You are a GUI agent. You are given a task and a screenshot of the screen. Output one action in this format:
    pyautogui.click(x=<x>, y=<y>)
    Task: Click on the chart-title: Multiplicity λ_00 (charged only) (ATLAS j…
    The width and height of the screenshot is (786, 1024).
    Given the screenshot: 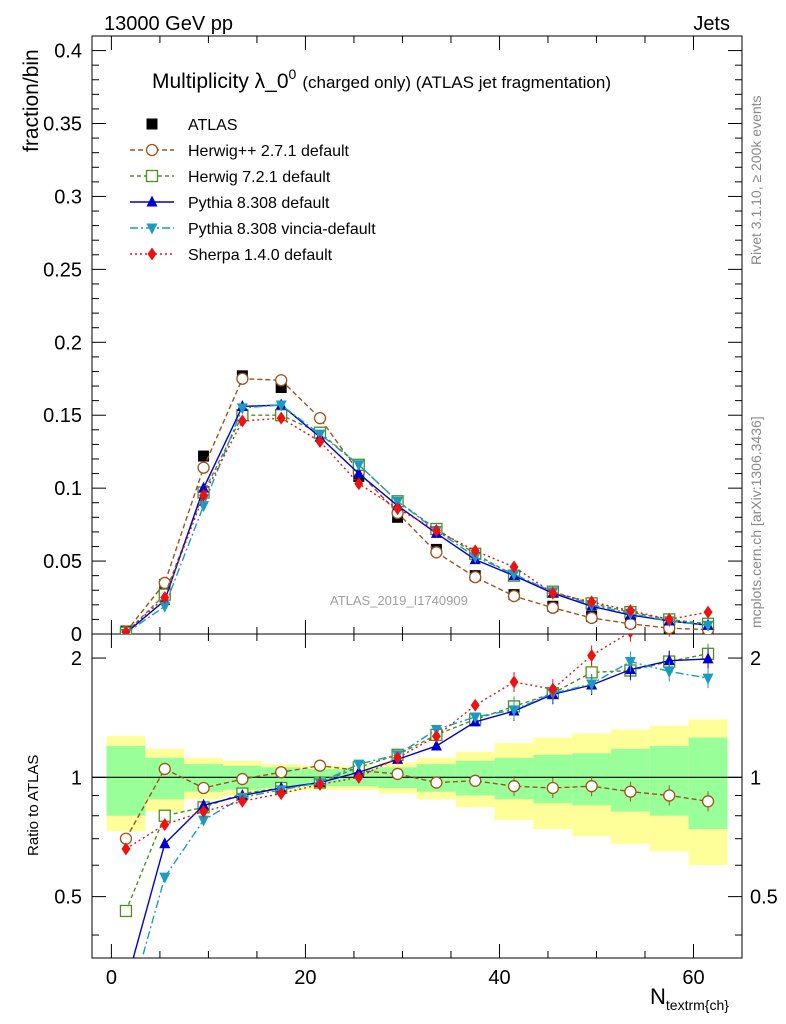 What is the action you would take?
    pyautogui.click(x=381, y=79)
    